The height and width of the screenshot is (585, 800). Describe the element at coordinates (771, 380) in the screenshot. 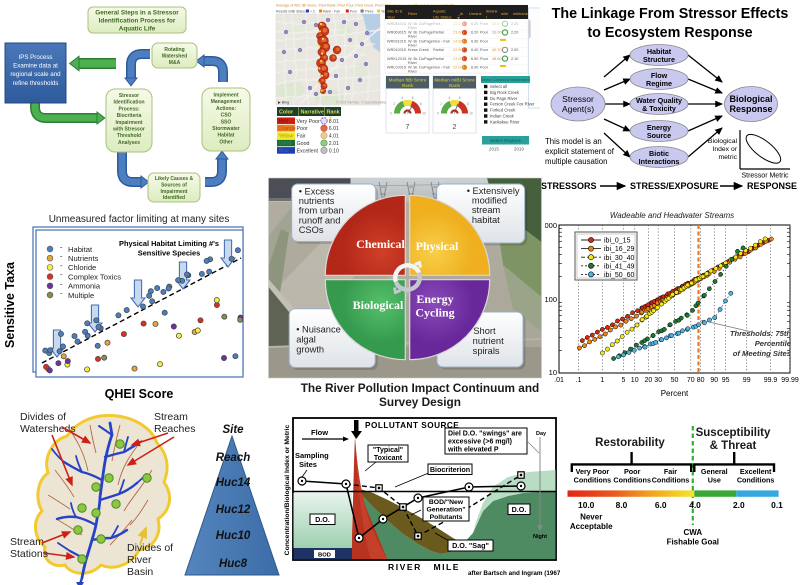

I see `svg-text: 99.9` at that location.